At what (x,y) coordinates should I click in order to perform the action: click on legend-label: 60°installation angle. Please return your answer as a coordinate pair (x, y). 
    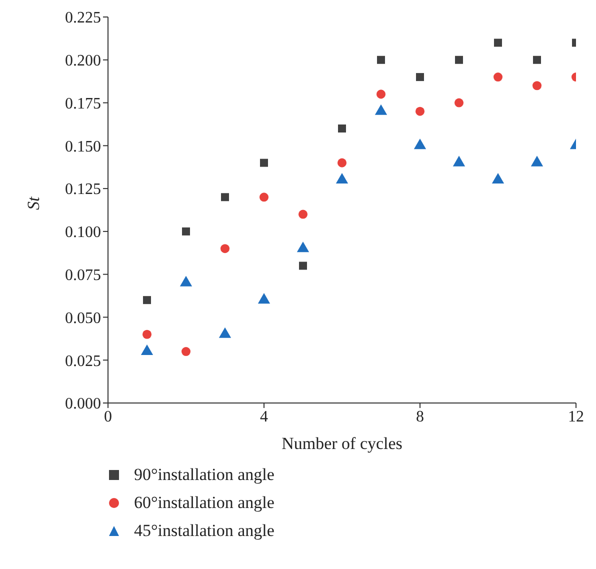
    Looking at the image, I should click on (204, 503).